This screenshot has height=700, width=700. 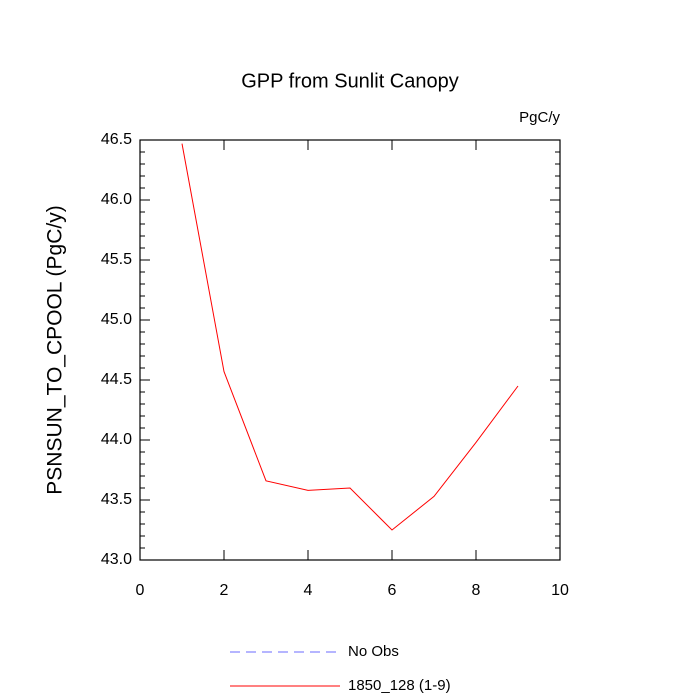 What do you see at coordinates (55, 349) in the screenshot?
I see `y-axis-label: PSNSUN_TO_CPOOL (PgC/y)` at bounding box center [55, 349].